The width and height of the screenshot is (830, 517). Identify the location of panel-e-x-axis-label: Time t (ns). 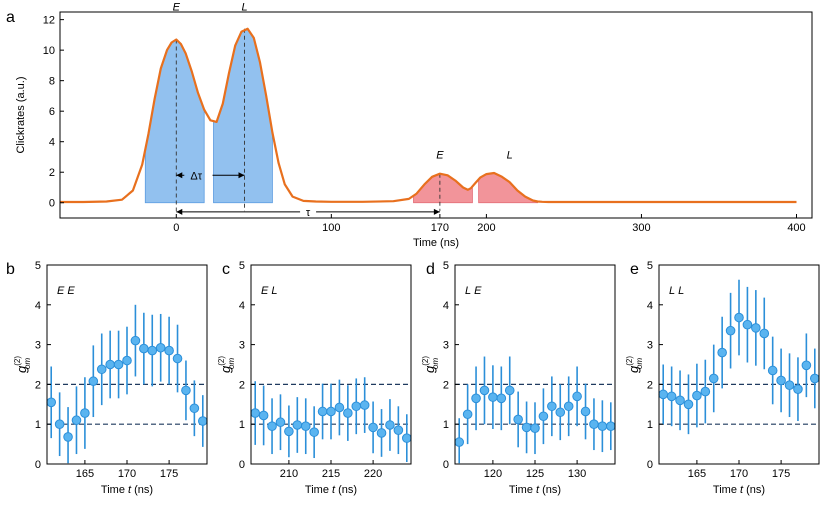
(739, 490).